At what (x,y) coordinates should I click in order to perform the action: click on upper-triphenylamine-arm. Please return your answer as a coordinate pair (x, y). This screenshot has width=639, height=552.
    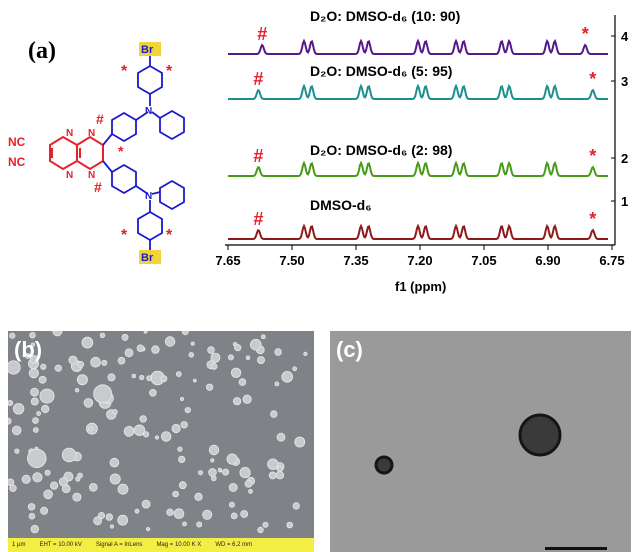
    Looking at the image, I should click on (143, 101).